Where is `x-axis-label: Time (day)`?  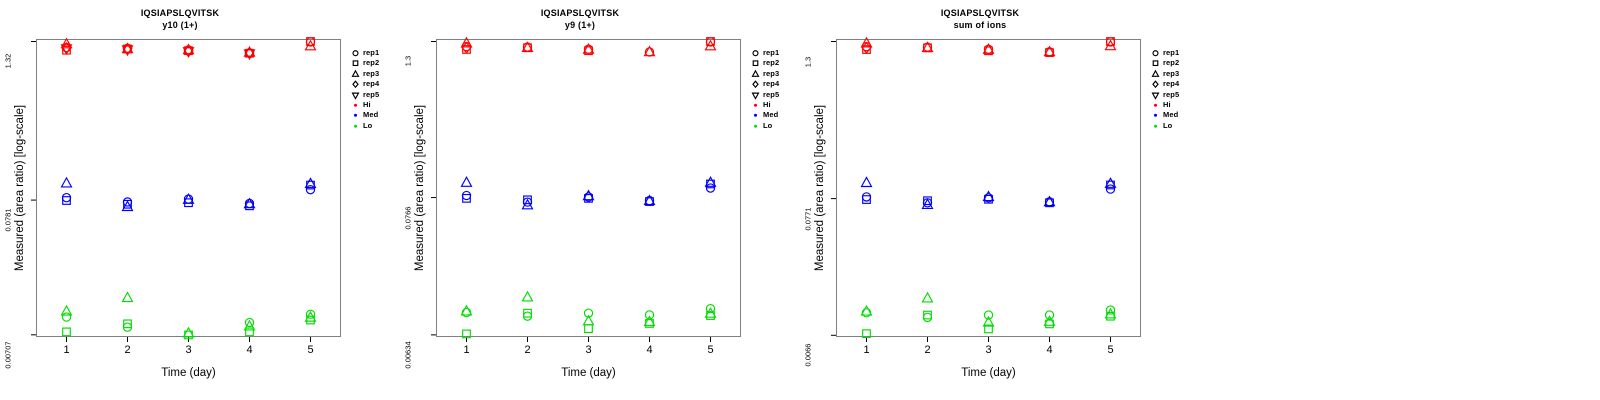
x-axis-label: Time (day) is located at coordinates (188, 373).